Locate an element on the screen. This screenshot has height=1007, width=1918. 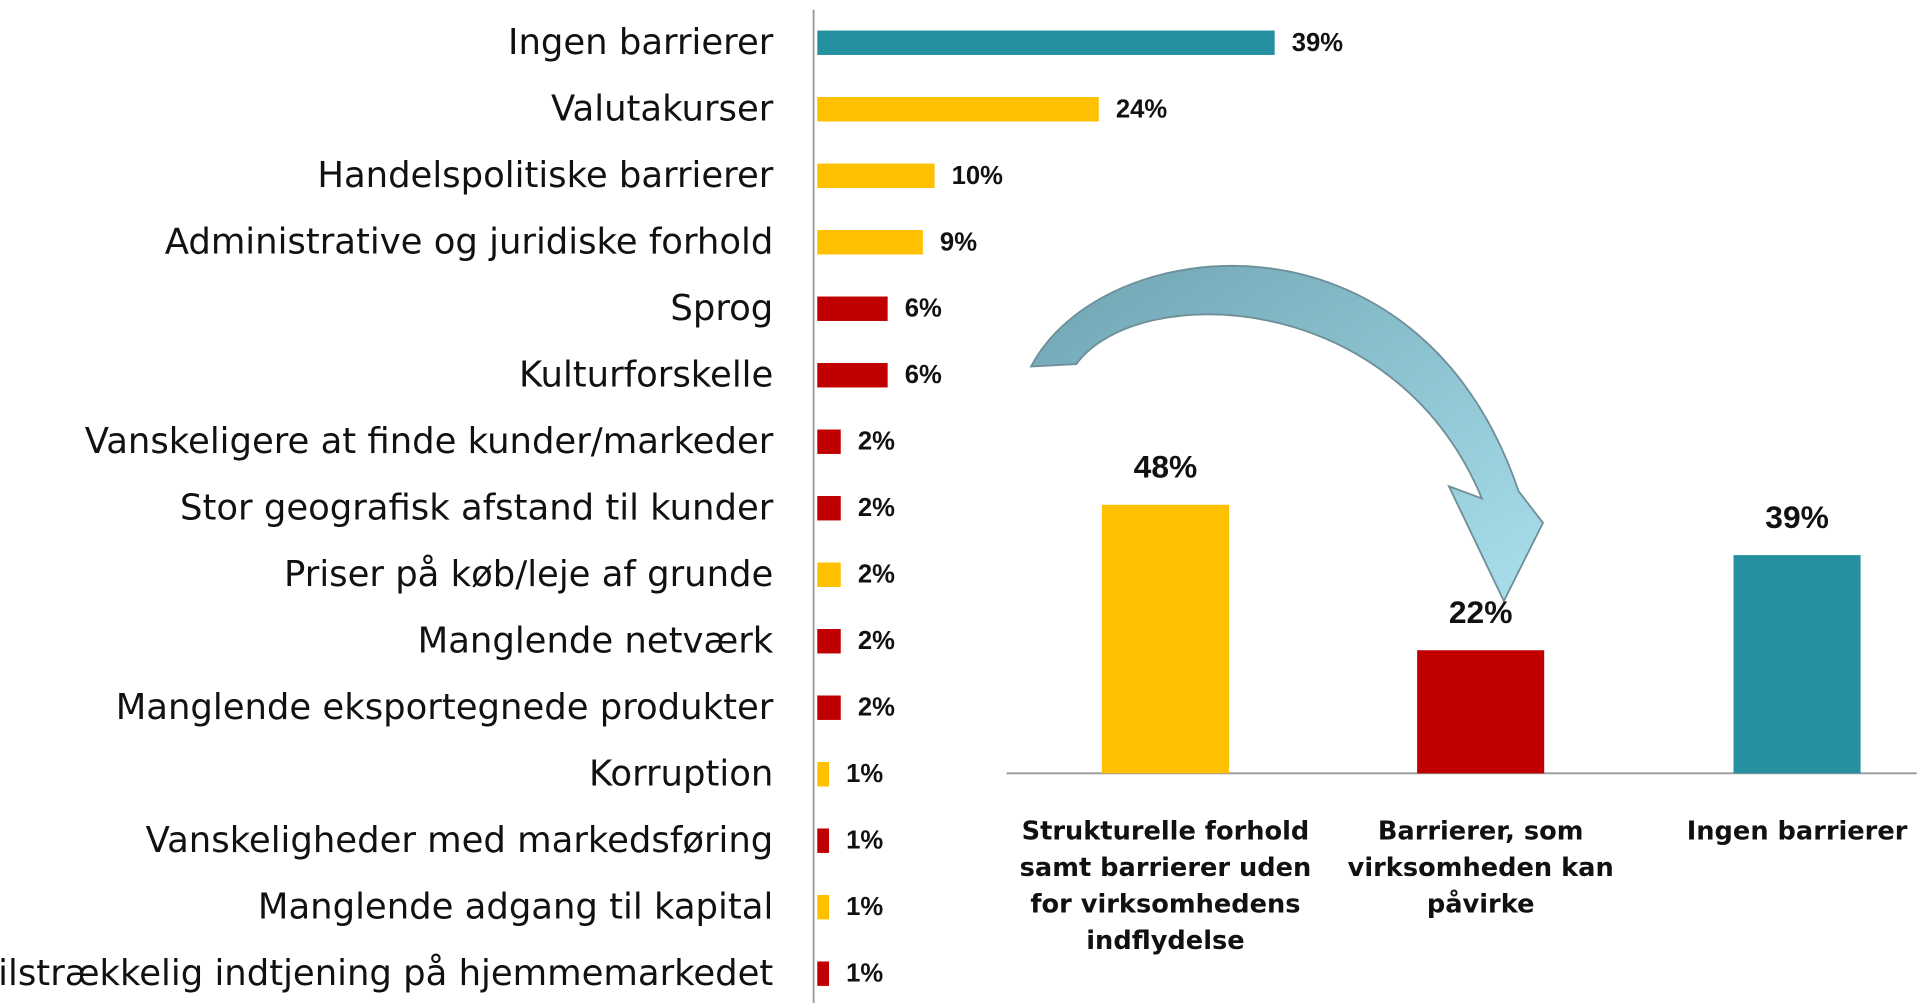
category-label: Manglende eksportegnede produkter is located at coordinates (445, 707).